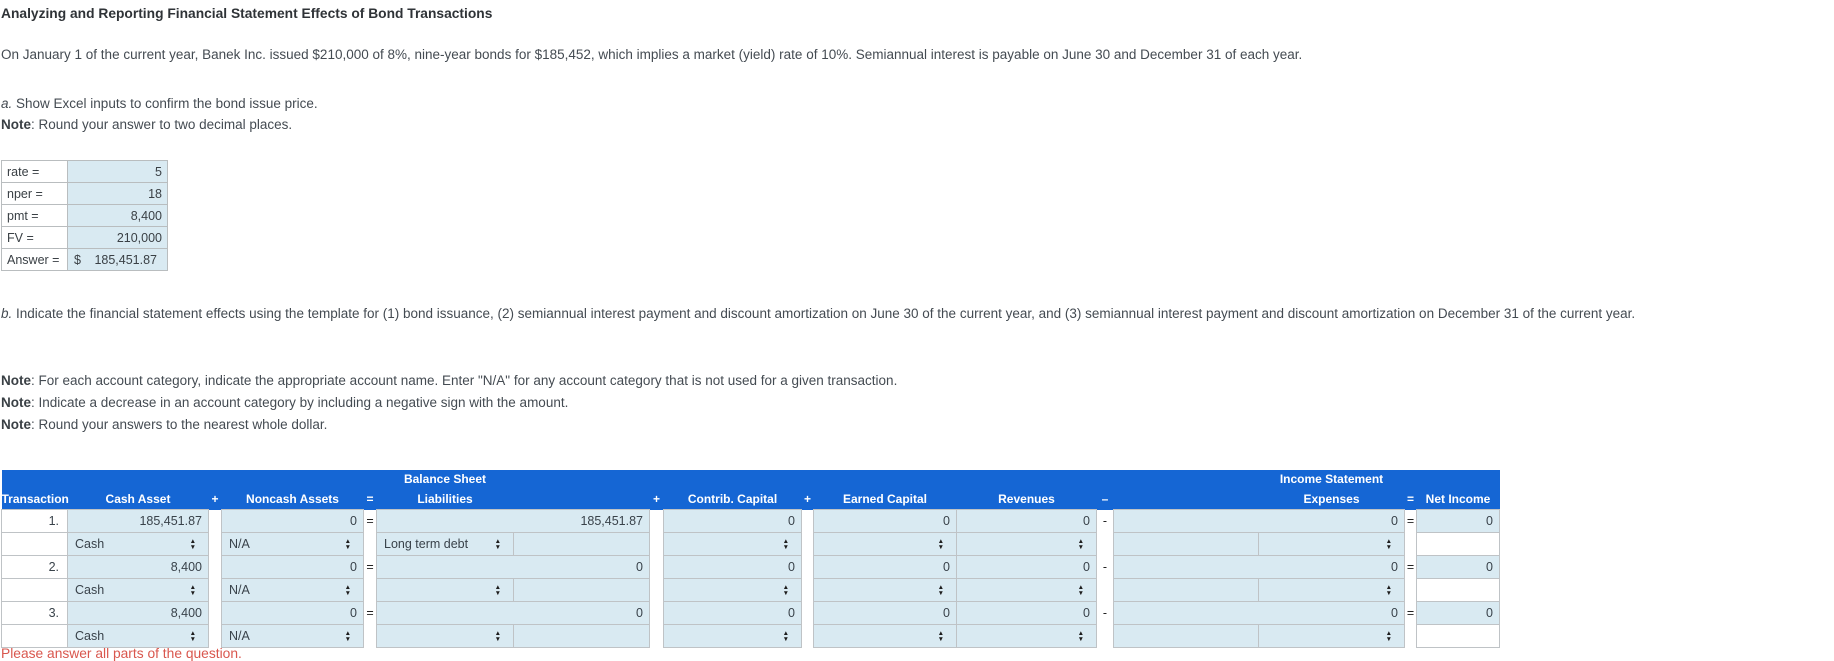  I want to click on liabilities-account-select: Long term debt ▲ ▼, so click(445, 544).